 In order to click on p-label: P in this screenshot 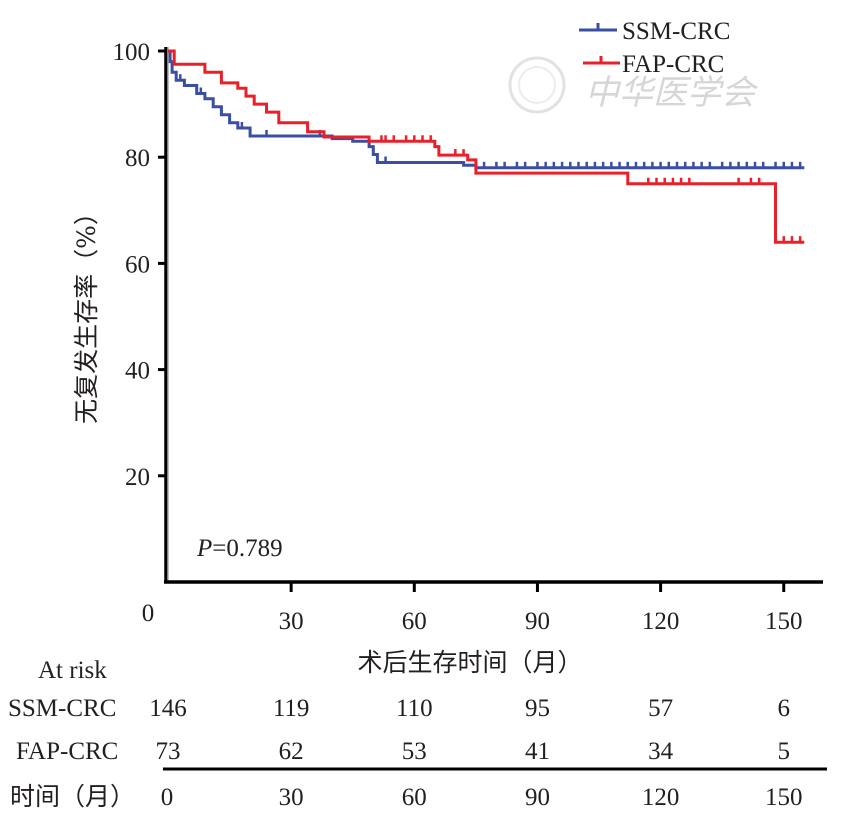, I will do `click(204, 548)`.